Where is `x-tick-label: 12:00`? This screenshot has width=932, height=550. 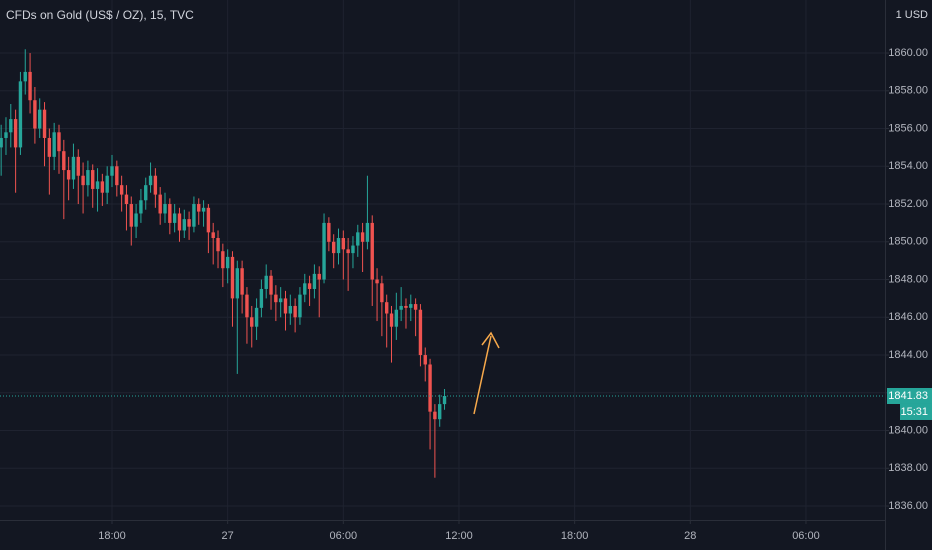
x-tick-label: 12:00 is located at coordinates (459, 536).